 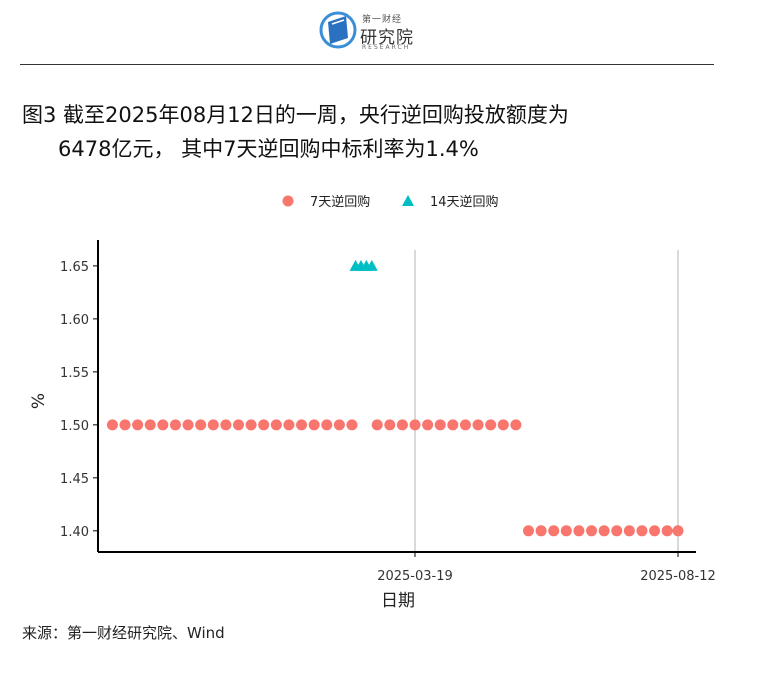 I want to click on data-point-14d, so click(x=371, y=265).